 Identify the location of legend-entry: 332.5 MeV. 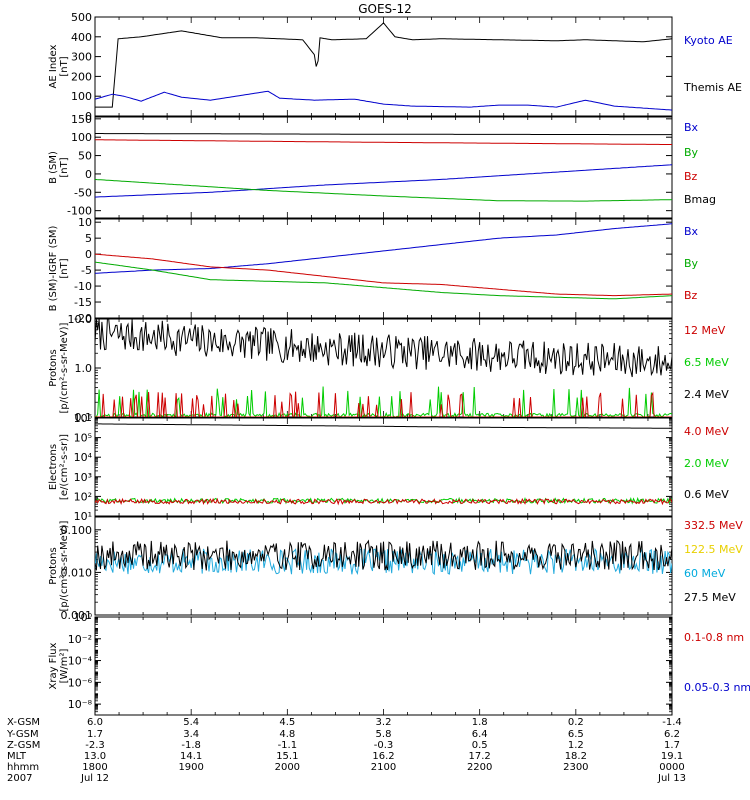
(713, 525).